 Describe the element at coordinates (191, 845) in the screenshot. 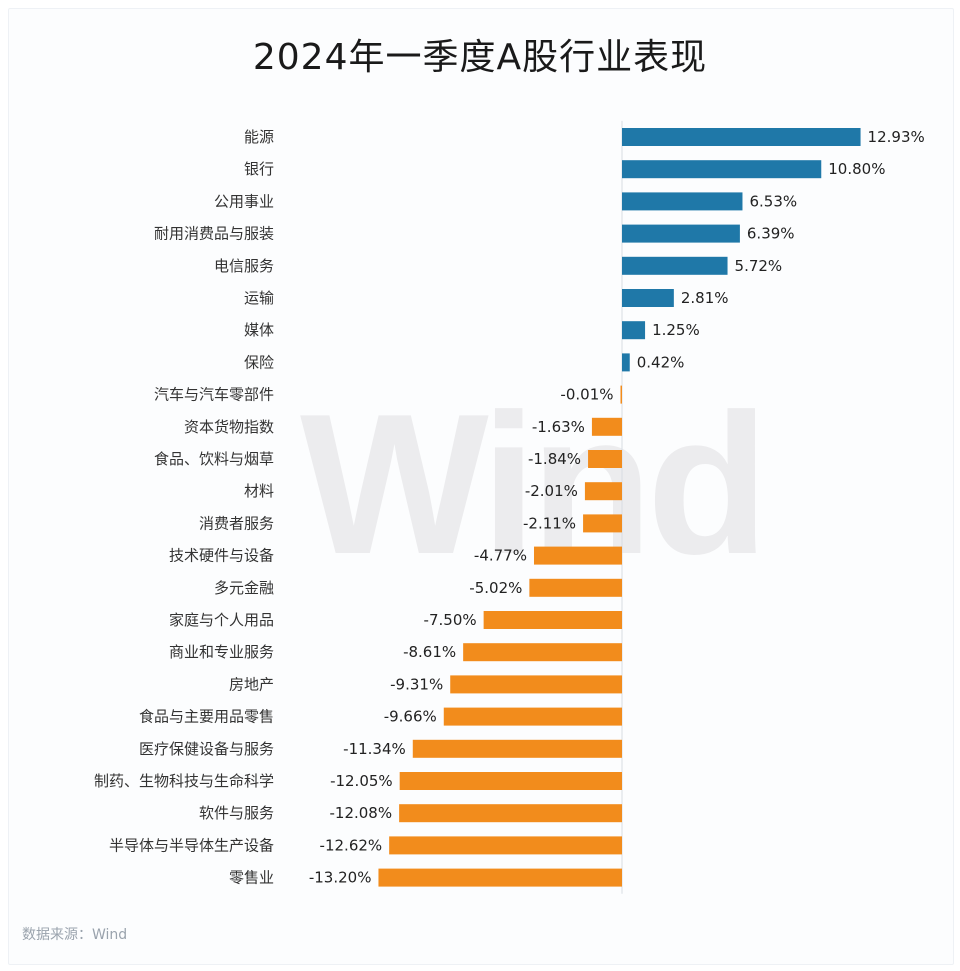

I see `category-label-22: 半导体与半导体生产设备` at that location.